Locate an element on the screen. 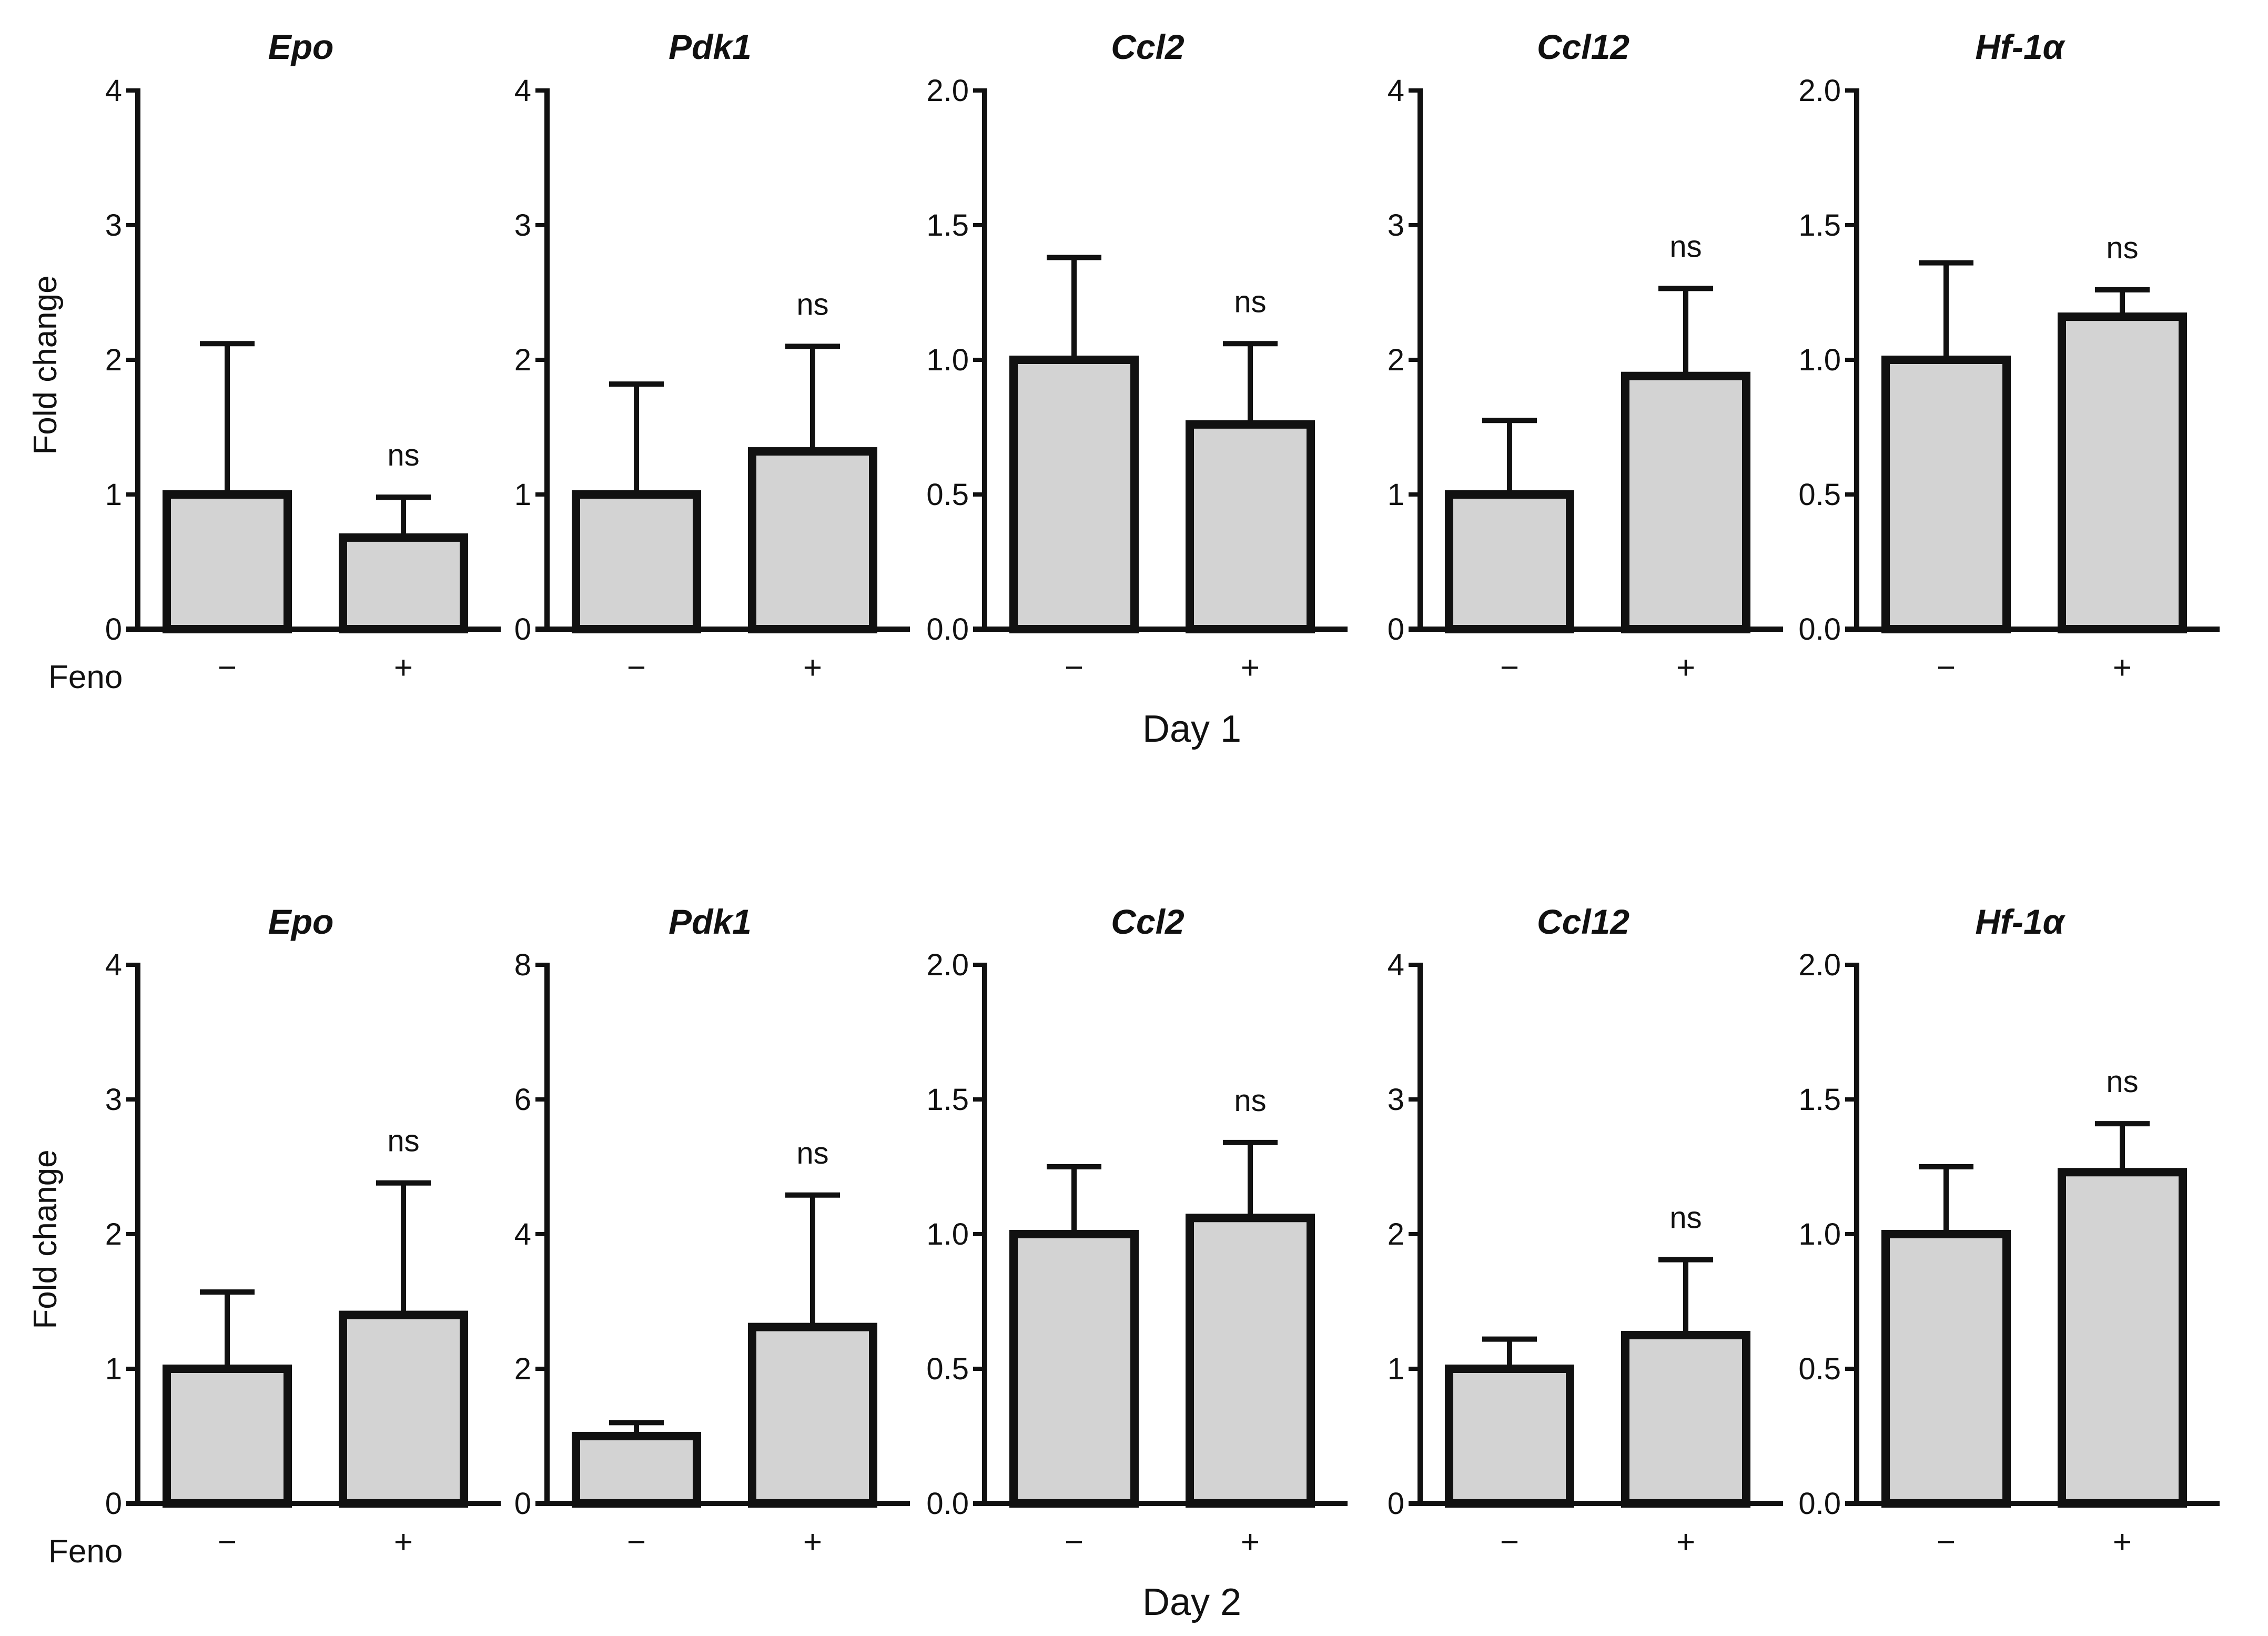 This screenshot has height=1636, width=2268. panel-day-1-ccl12: Ccl12 0 1 2 3 4 − + ns is located at coordinates (1585, 357).